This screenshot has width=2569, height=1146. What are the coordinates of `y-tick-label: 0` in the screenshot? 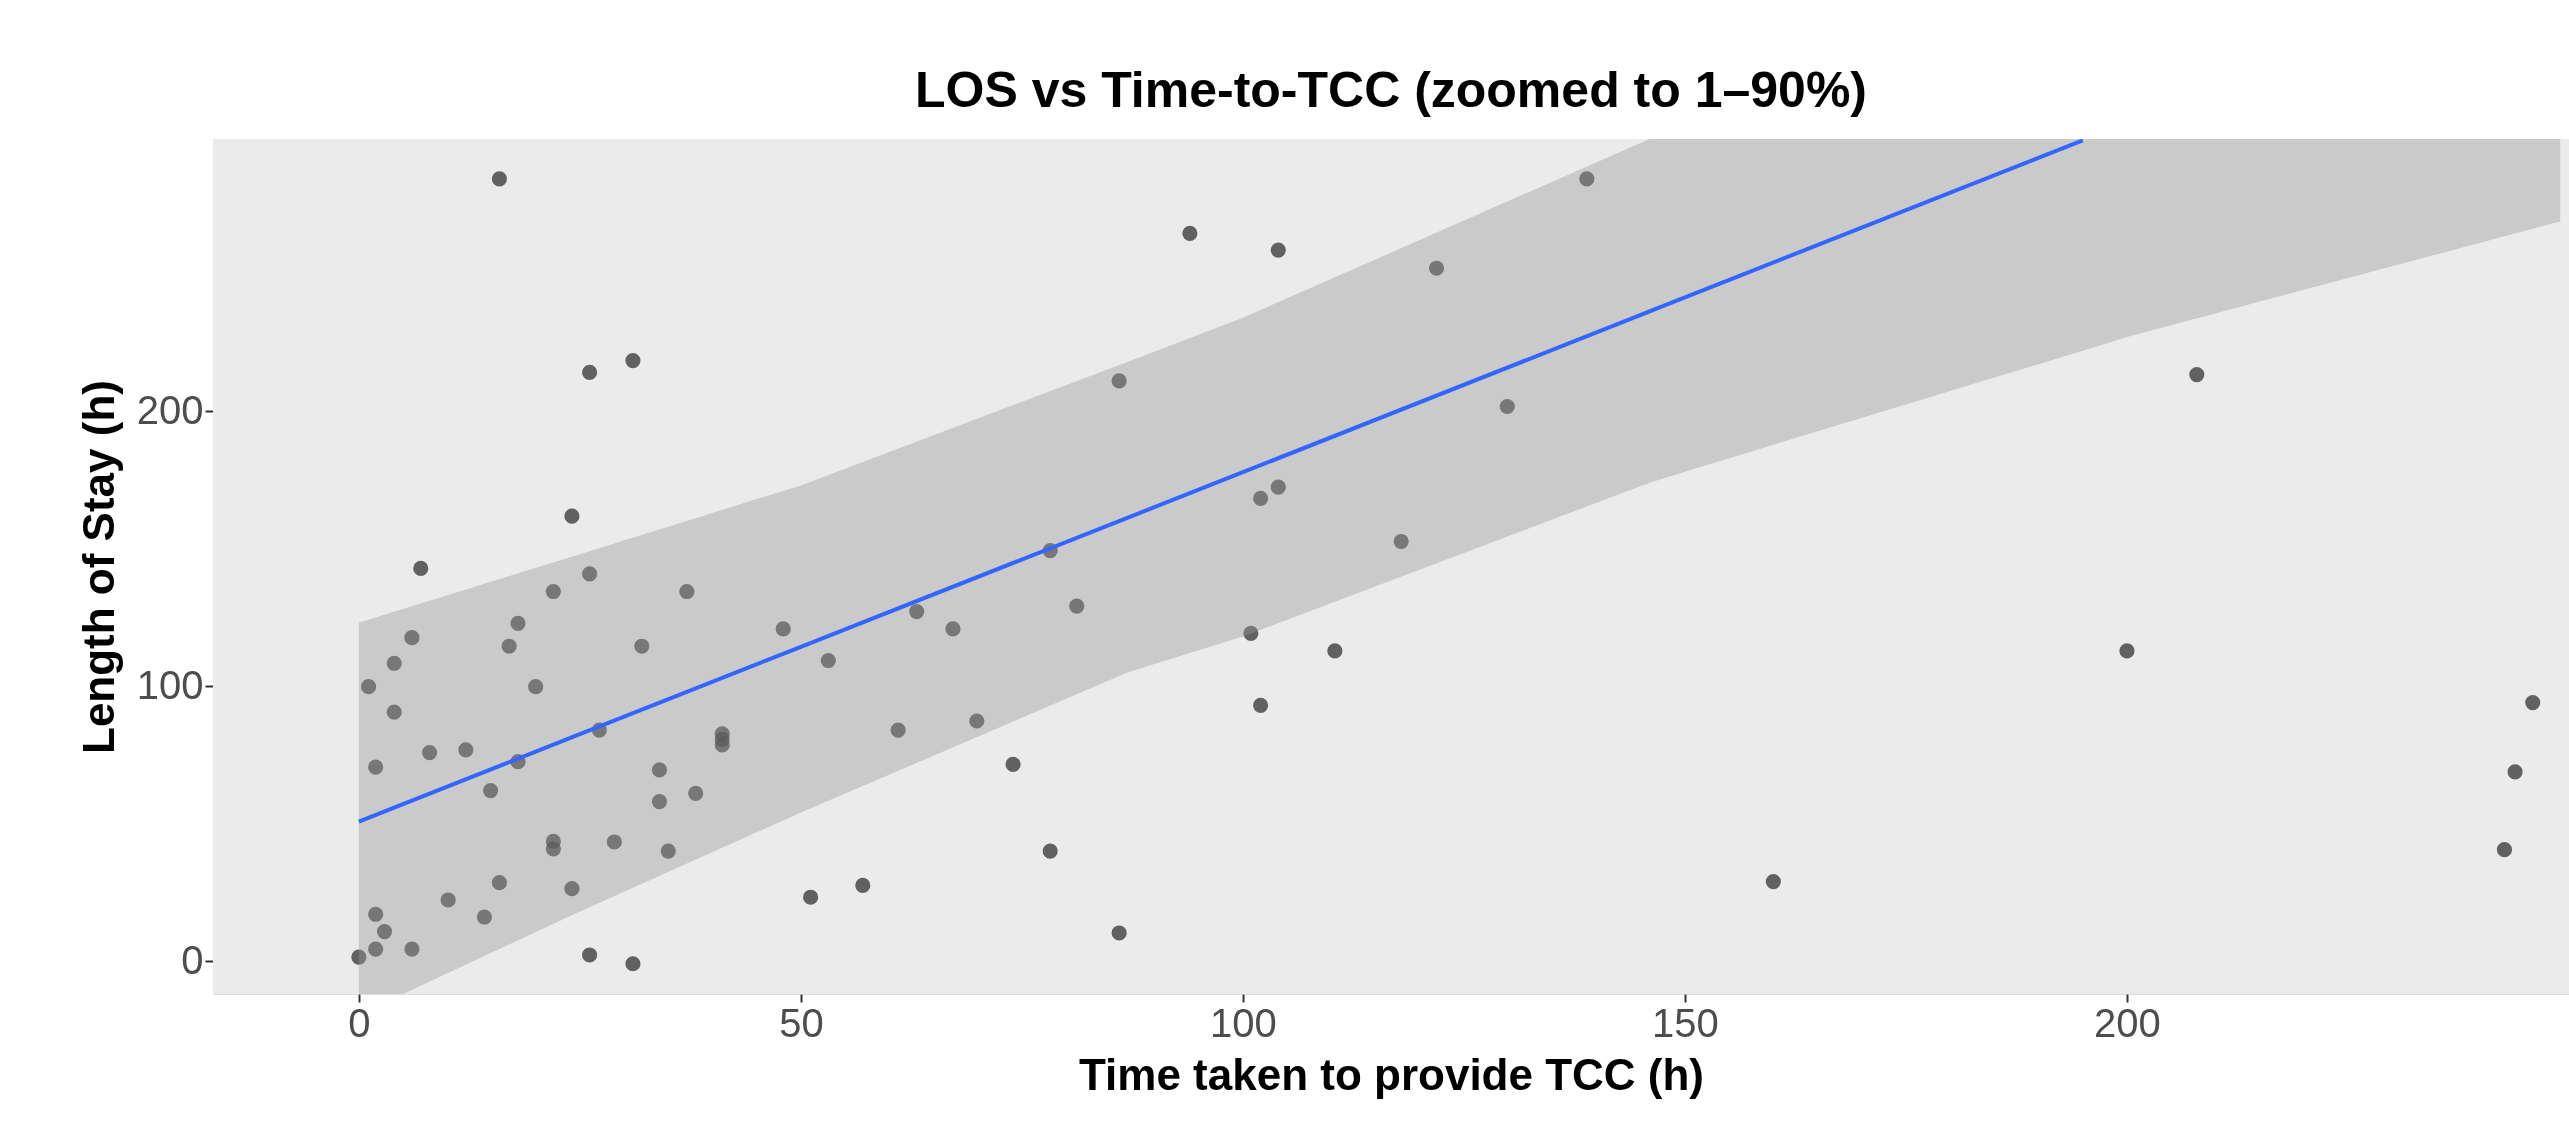 It's located at (192, 959).